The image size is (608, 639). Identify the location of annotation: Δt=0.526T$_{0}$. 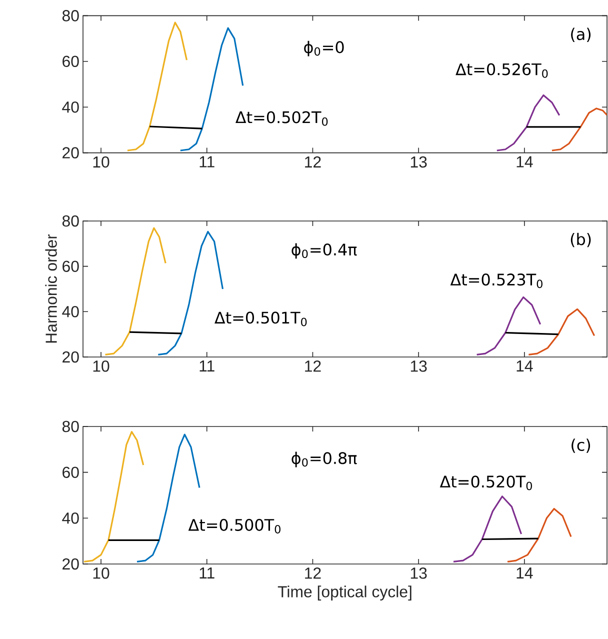
(502, 70).